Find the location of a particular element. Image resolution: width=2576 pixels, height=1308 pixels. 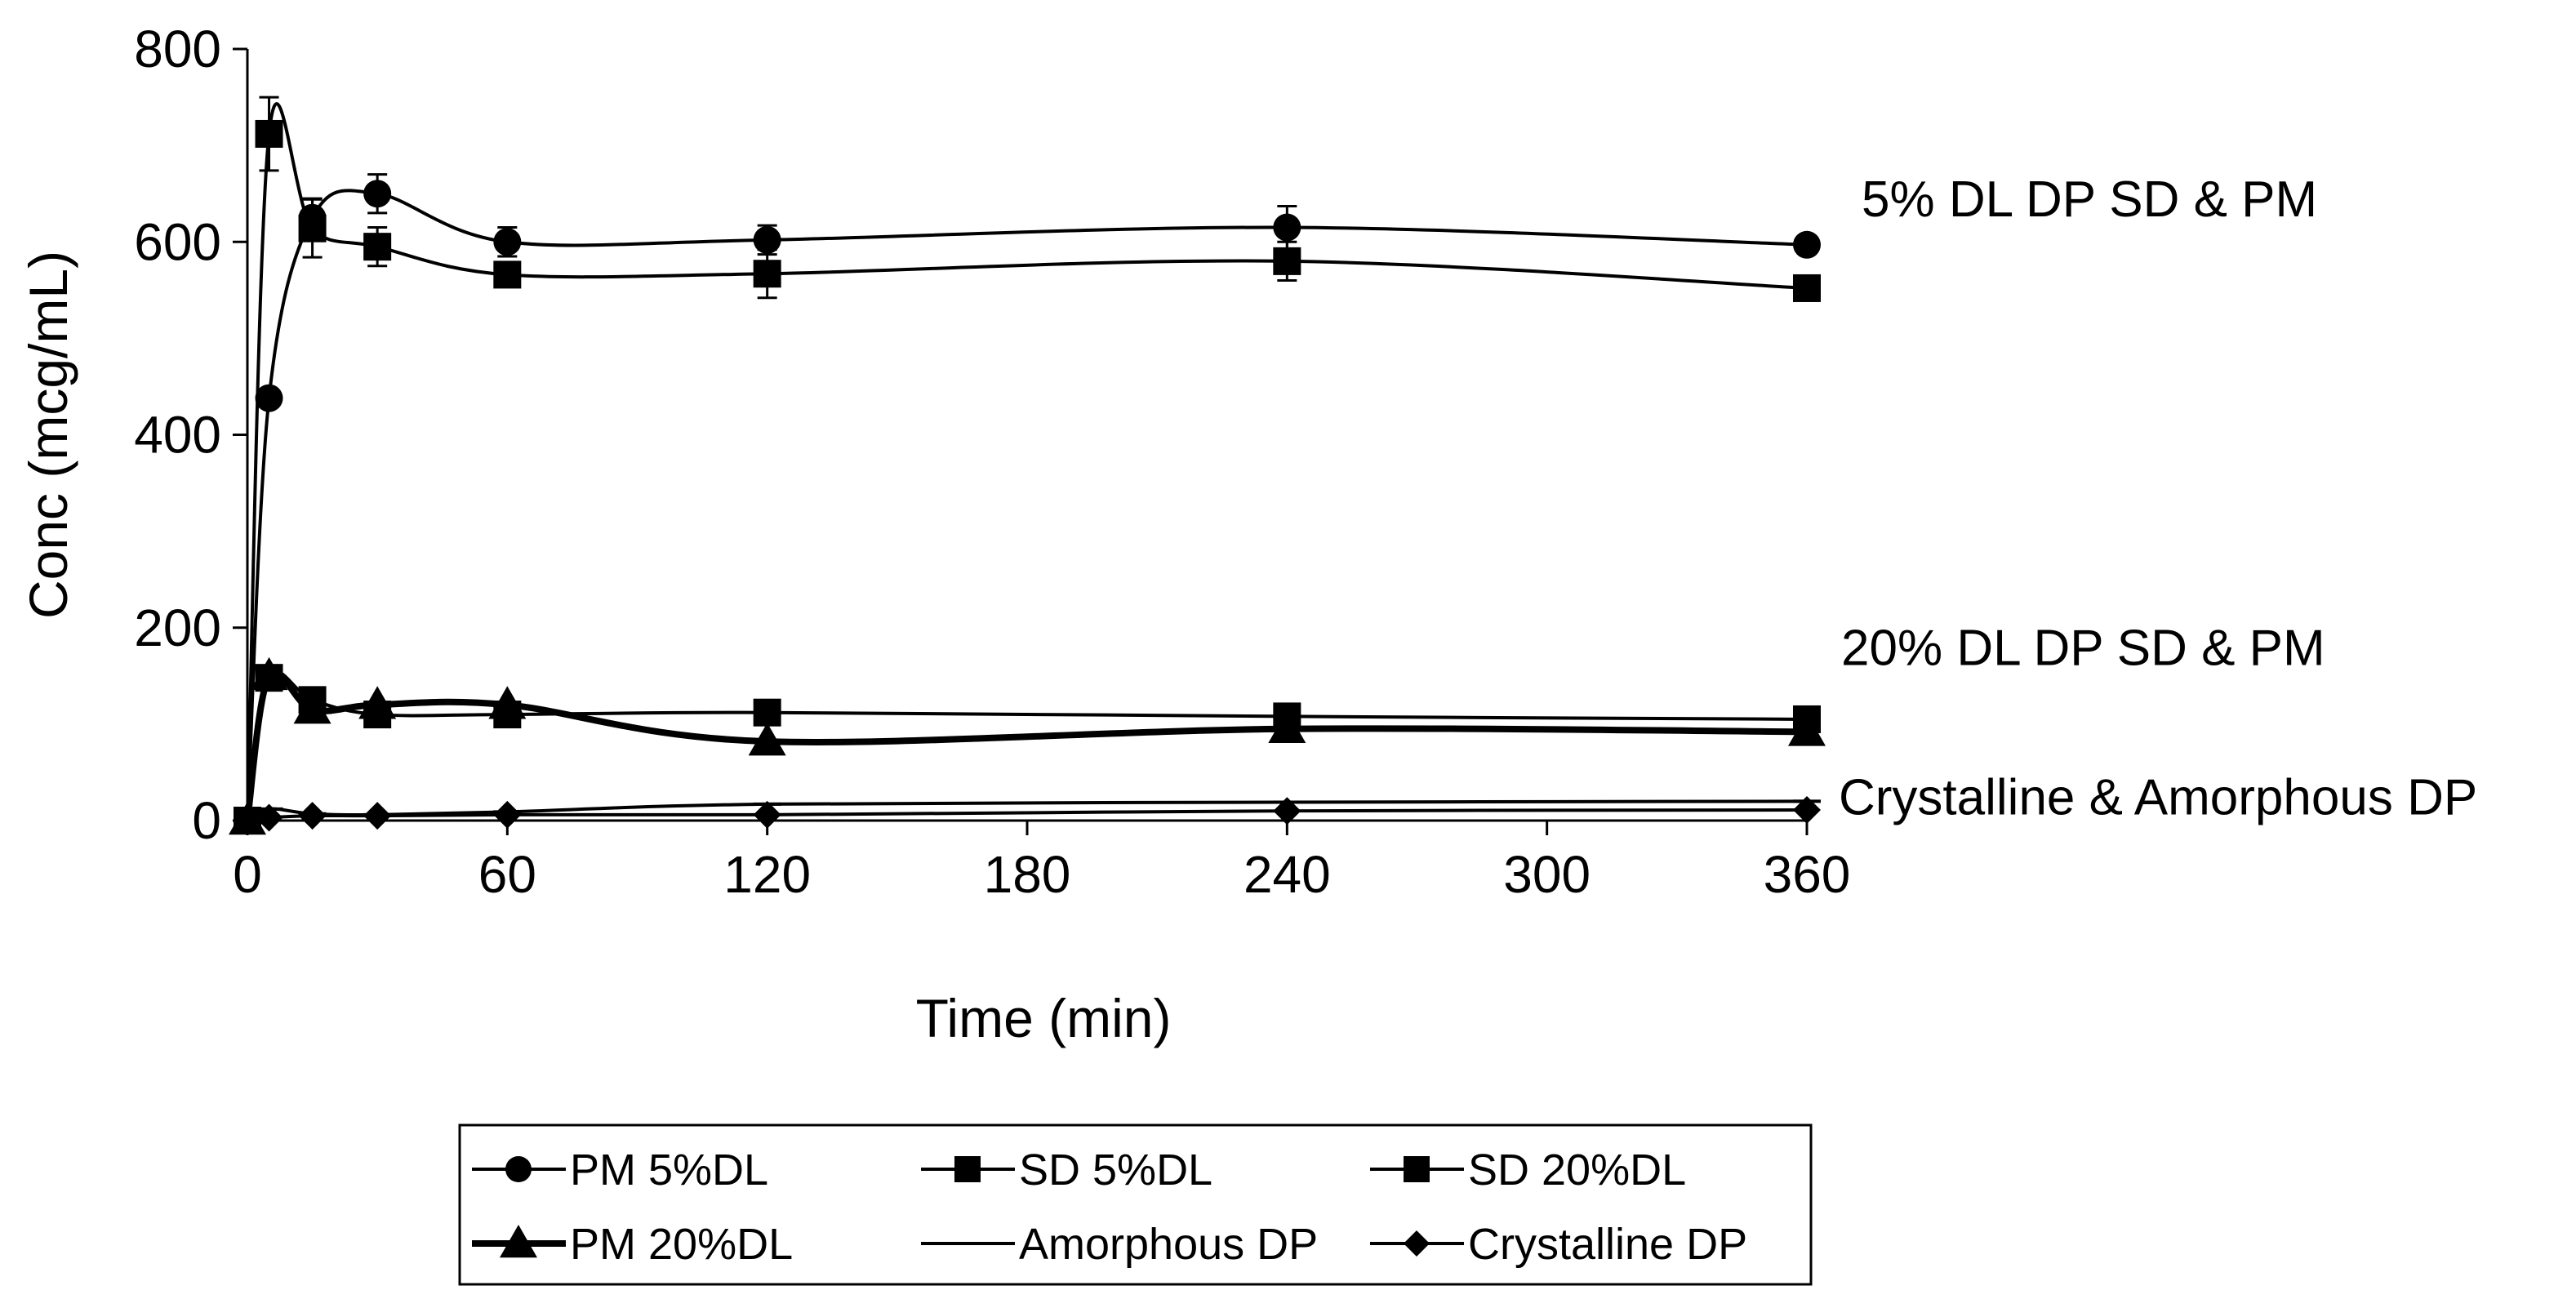

legend-item-sd-20-dl: SD 20%DL is located at coordinates (1528, 1171).